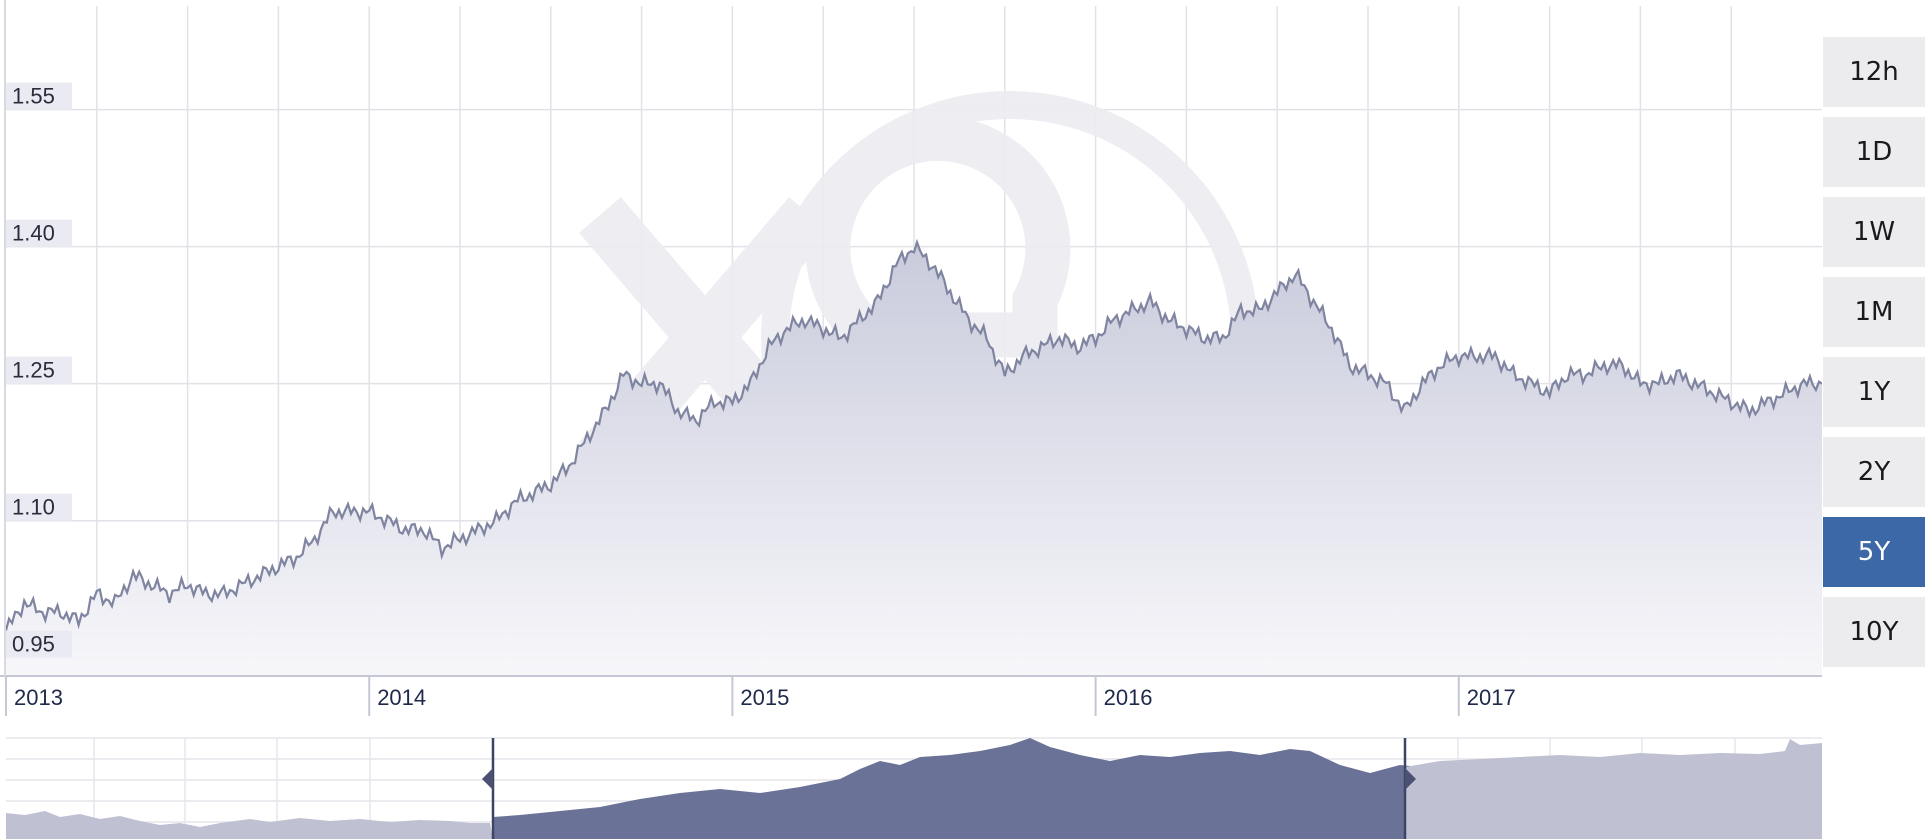 The height and width of the screenshot is (839, 1932). What do you see at coordinates (487, 779) in the screenshot?
I see `navigator-left-handle` at bounding box center [487, 779].